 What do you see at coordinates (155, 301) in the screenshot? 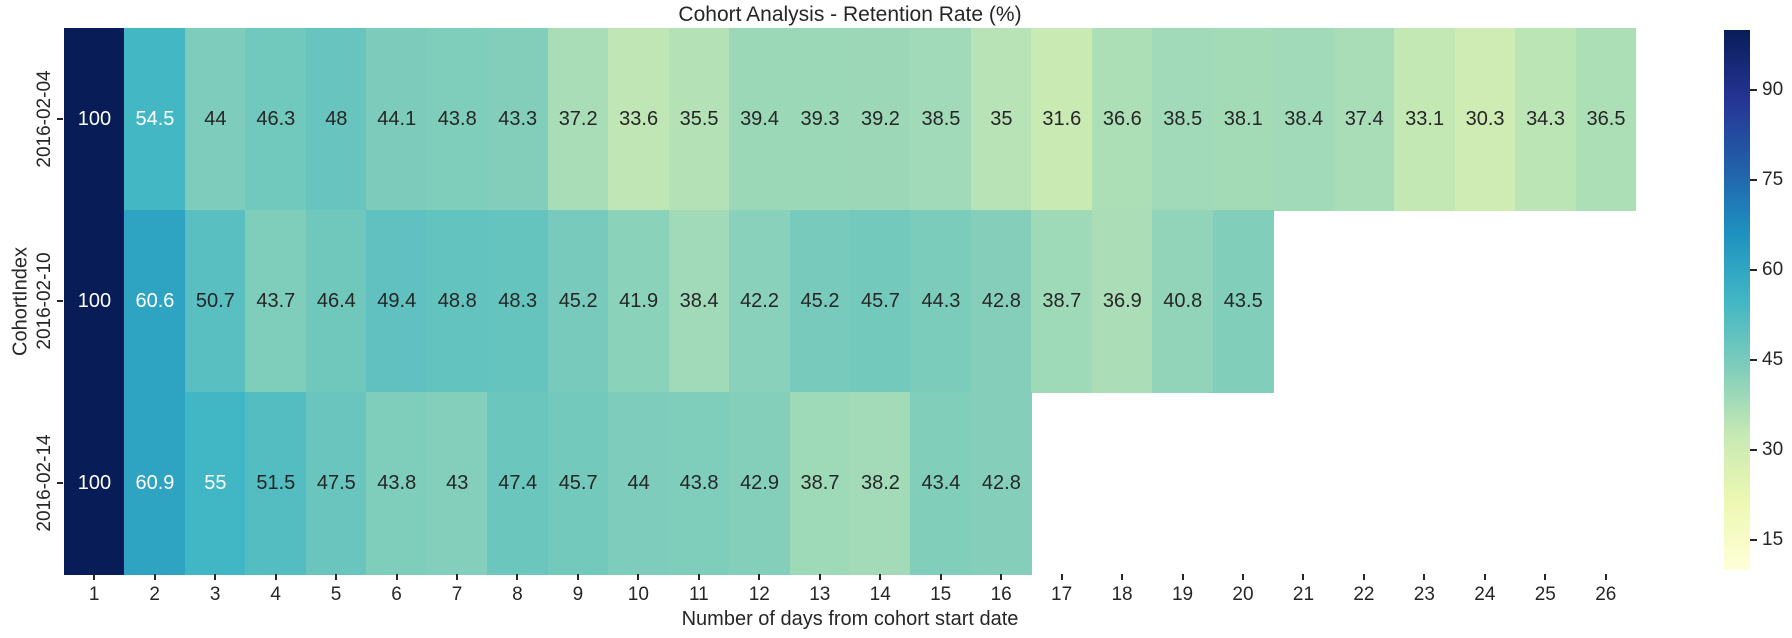
I see `heatmap-cell: 60.6` at bounding box center [155, 301].